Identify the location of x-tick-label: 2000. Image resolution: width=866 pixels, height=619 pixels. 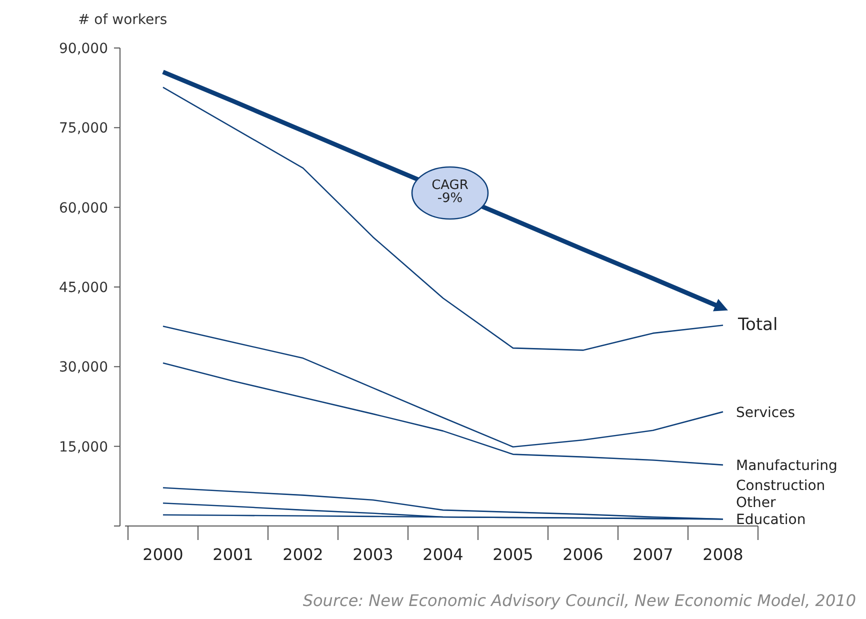
(163, 554).